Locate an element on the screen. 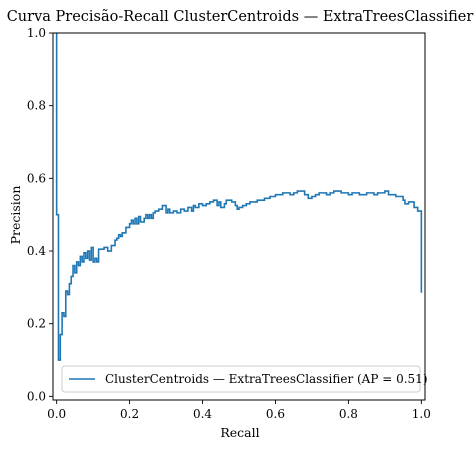  x-tick-label: 1.0 is located at coordinates (421, 414).